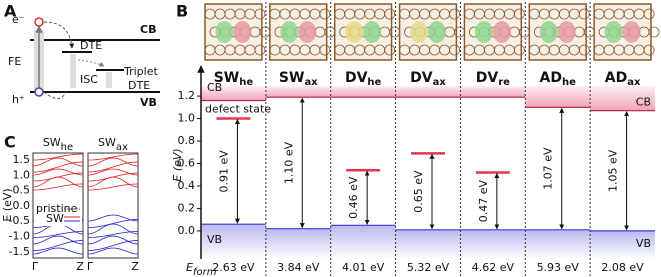 The height and width of the screenshot is (277, 661). I want to click on relax-arrow, so click(59, 35).